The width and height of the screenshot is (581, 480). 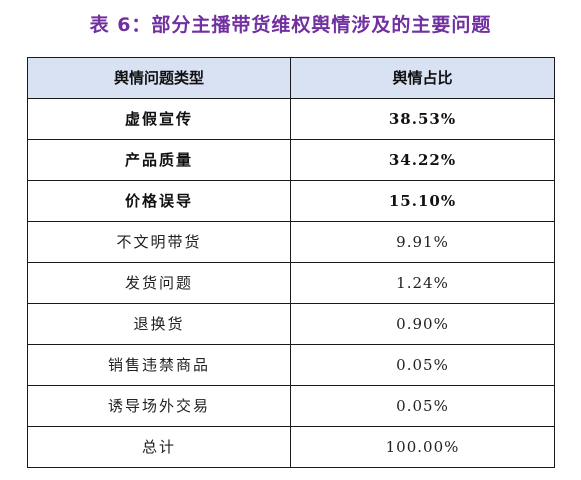 What do you see at coordinates (422, 160) in the screenshot?
I see `share-cell: 34.22%` at bounding box center [422, 160].